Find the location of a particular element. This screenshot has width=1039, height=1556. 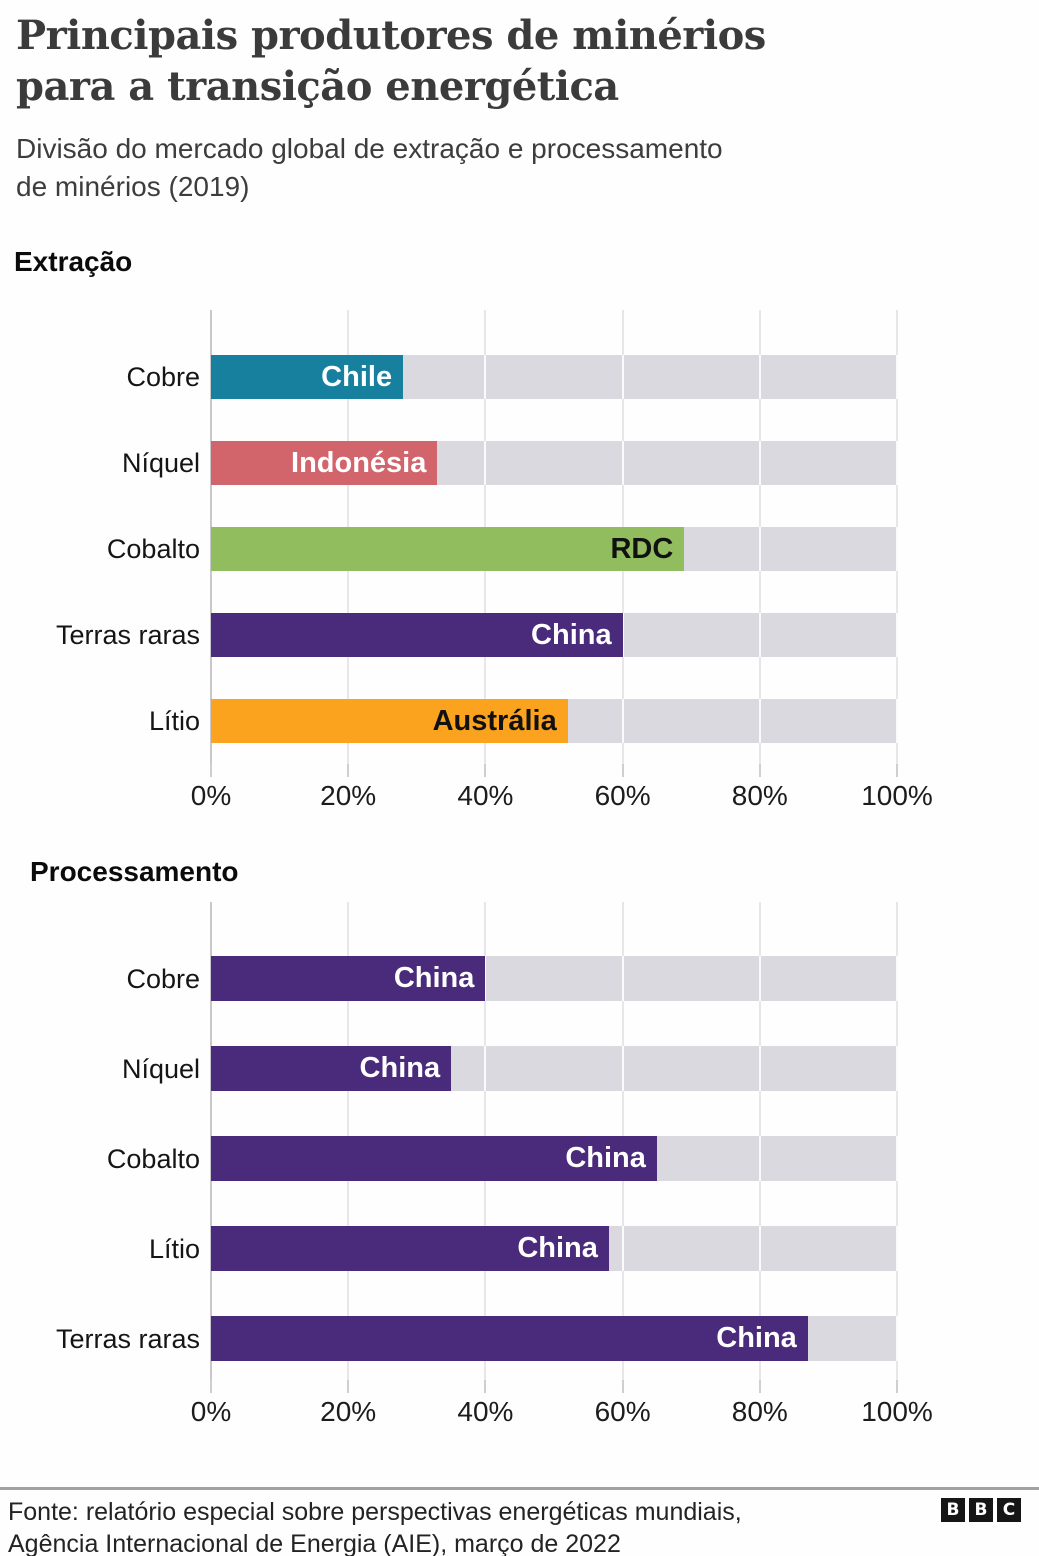

chart-row: Cobre Chile is located at coordinates (519, 377).